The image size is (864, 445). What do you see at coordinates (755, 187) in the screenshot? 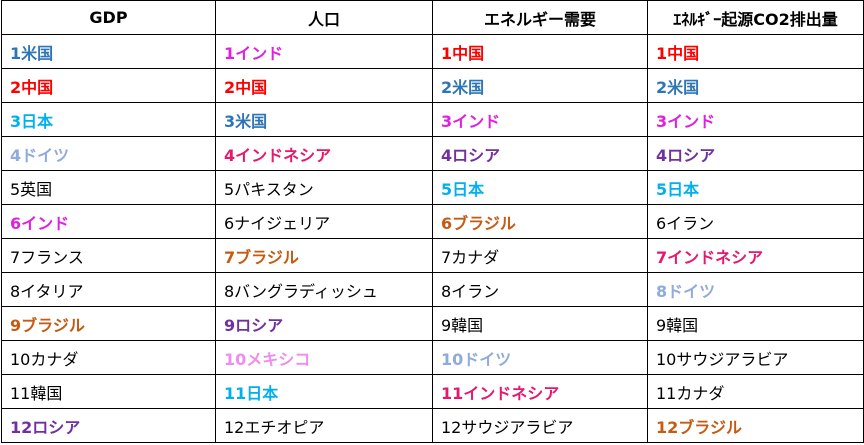
I see `rank-cell-co2-emissions: 5日本` at bounding box center [755, 187].